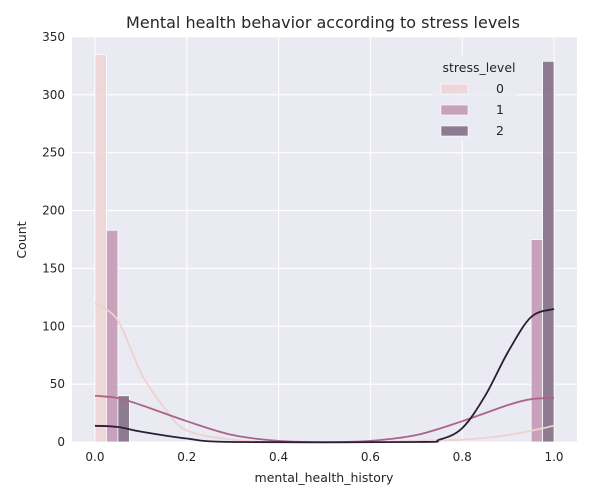  What do you see at coordinates (53, 95) in the screenshot?
I see `y-tick-label: 300` at bounding box center [53, 95].